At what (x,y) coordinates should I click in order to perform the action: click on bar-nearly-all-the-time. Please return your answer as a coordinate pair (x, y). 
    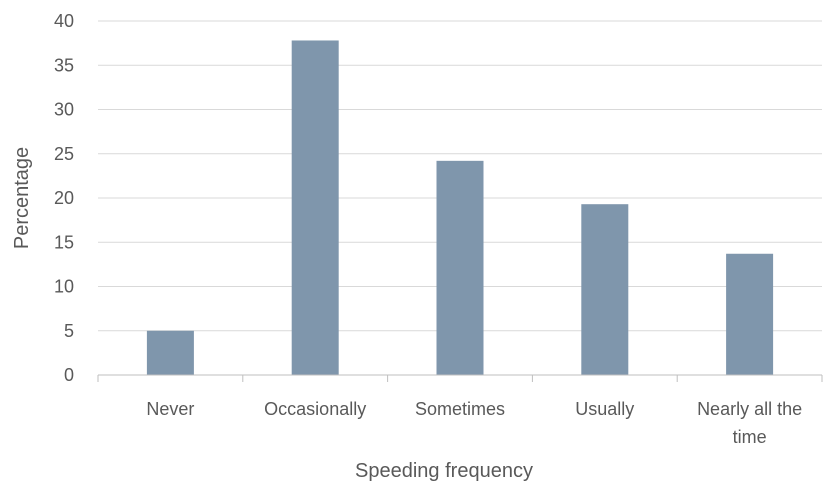
    Looking at the image, I should click on (750, 314).